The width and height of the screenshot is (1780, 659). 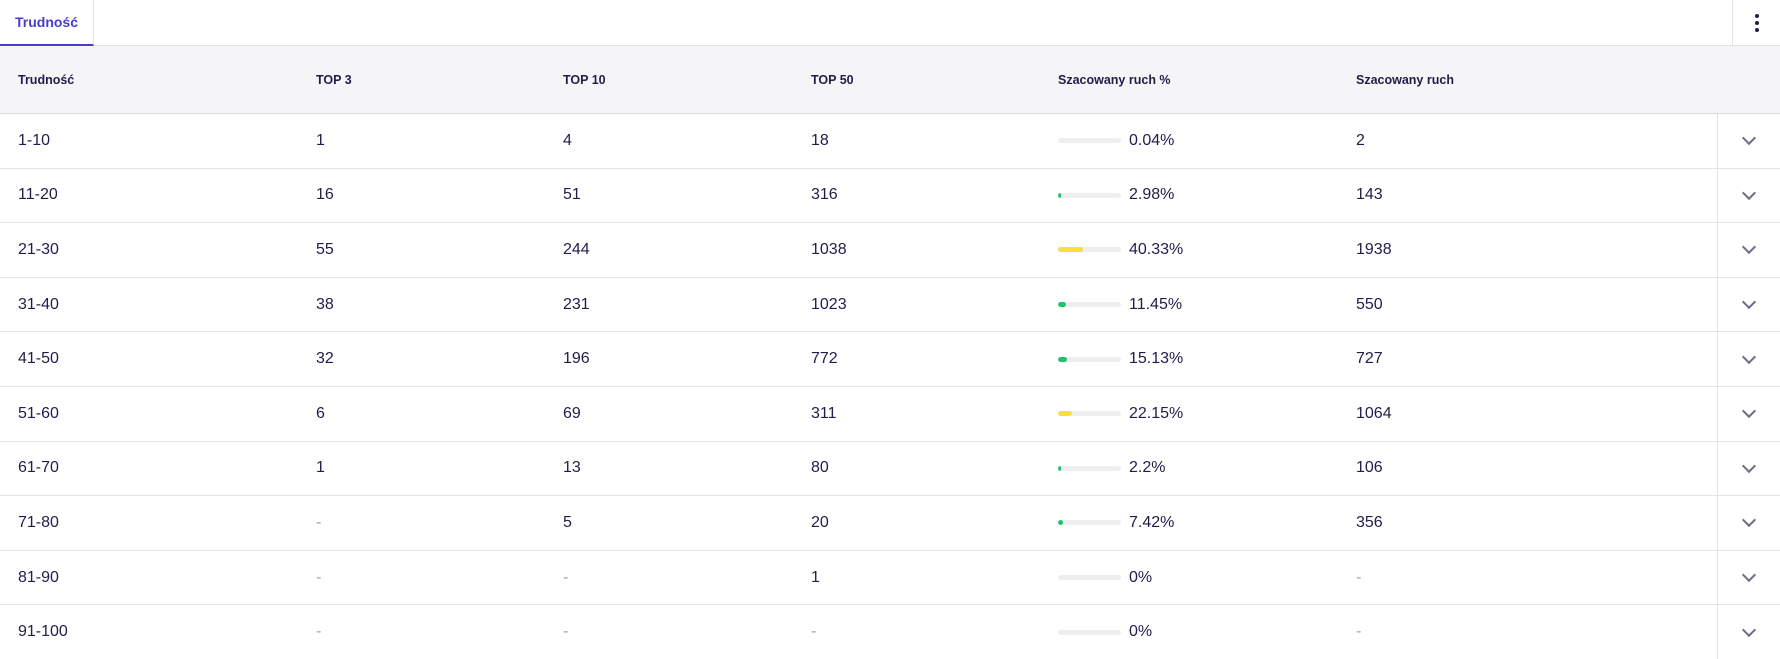 What do you see at coordinates (890, 23) in the screenshot?
I see `tab-bar: Trudność` at bounding box center [890, 23].